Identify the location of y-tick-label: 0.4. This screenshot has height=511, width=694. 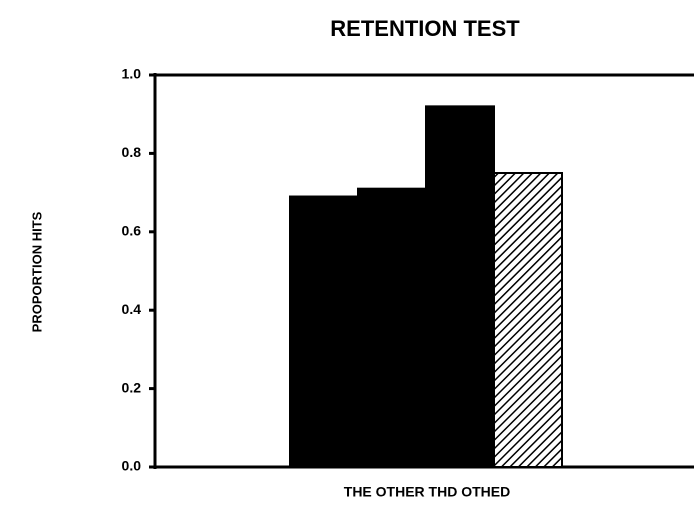
(132, 309).